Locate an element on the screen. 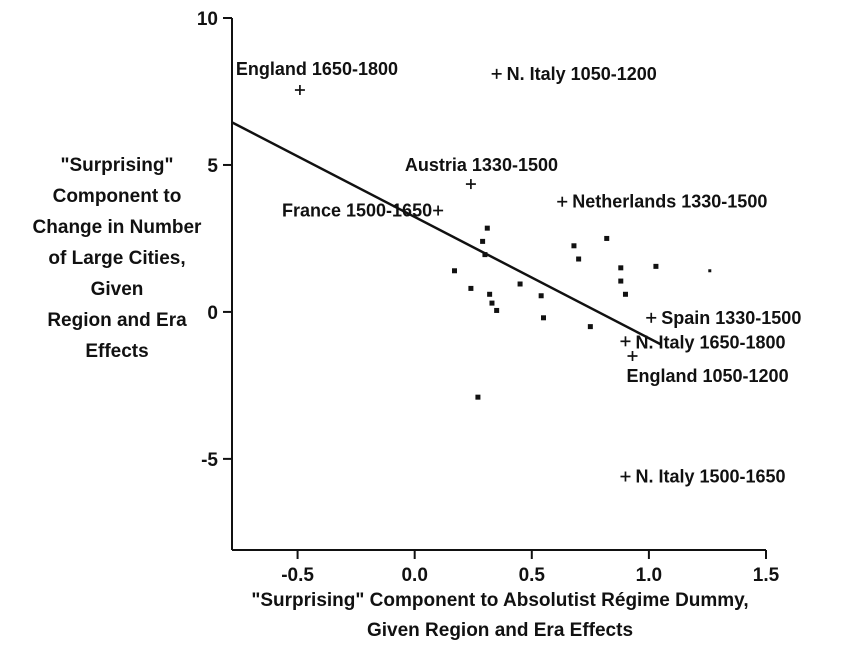 This screenshot has width=842, height=663. point-label: N. Italy 1050-1200 is located at coordinates (582, 74).